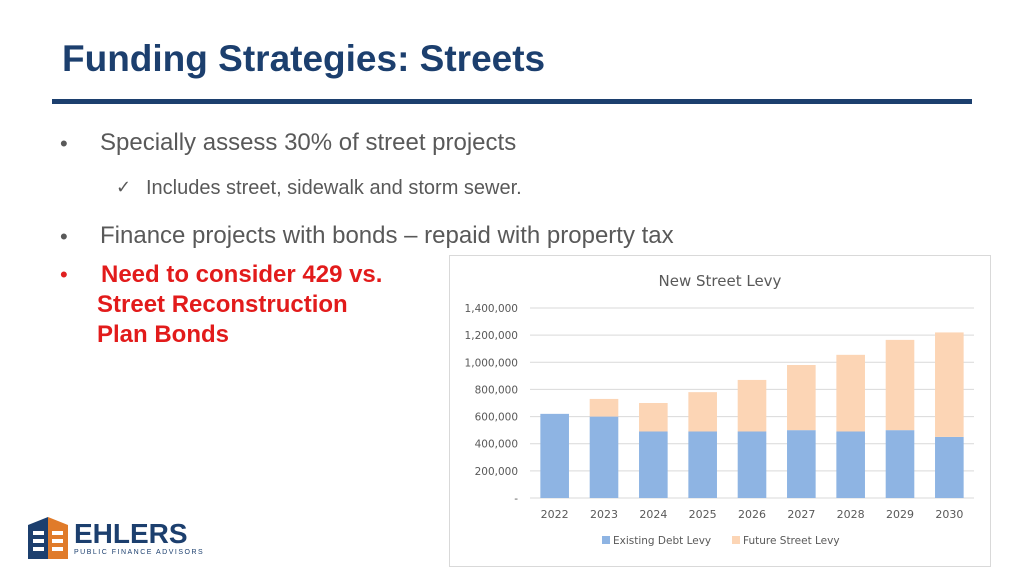 This screenshot has width=1024, height=576. Describe the element at coordinates (491, 363) in the screenshot. I see `y-tick-label: 1,000,000` at that location.